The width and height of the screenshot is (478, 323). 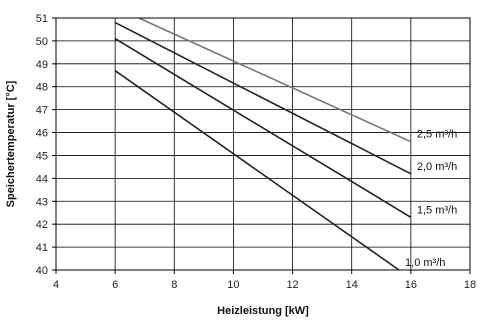 I want to click on y-tick-label: 46, so click(x=42, y=134).